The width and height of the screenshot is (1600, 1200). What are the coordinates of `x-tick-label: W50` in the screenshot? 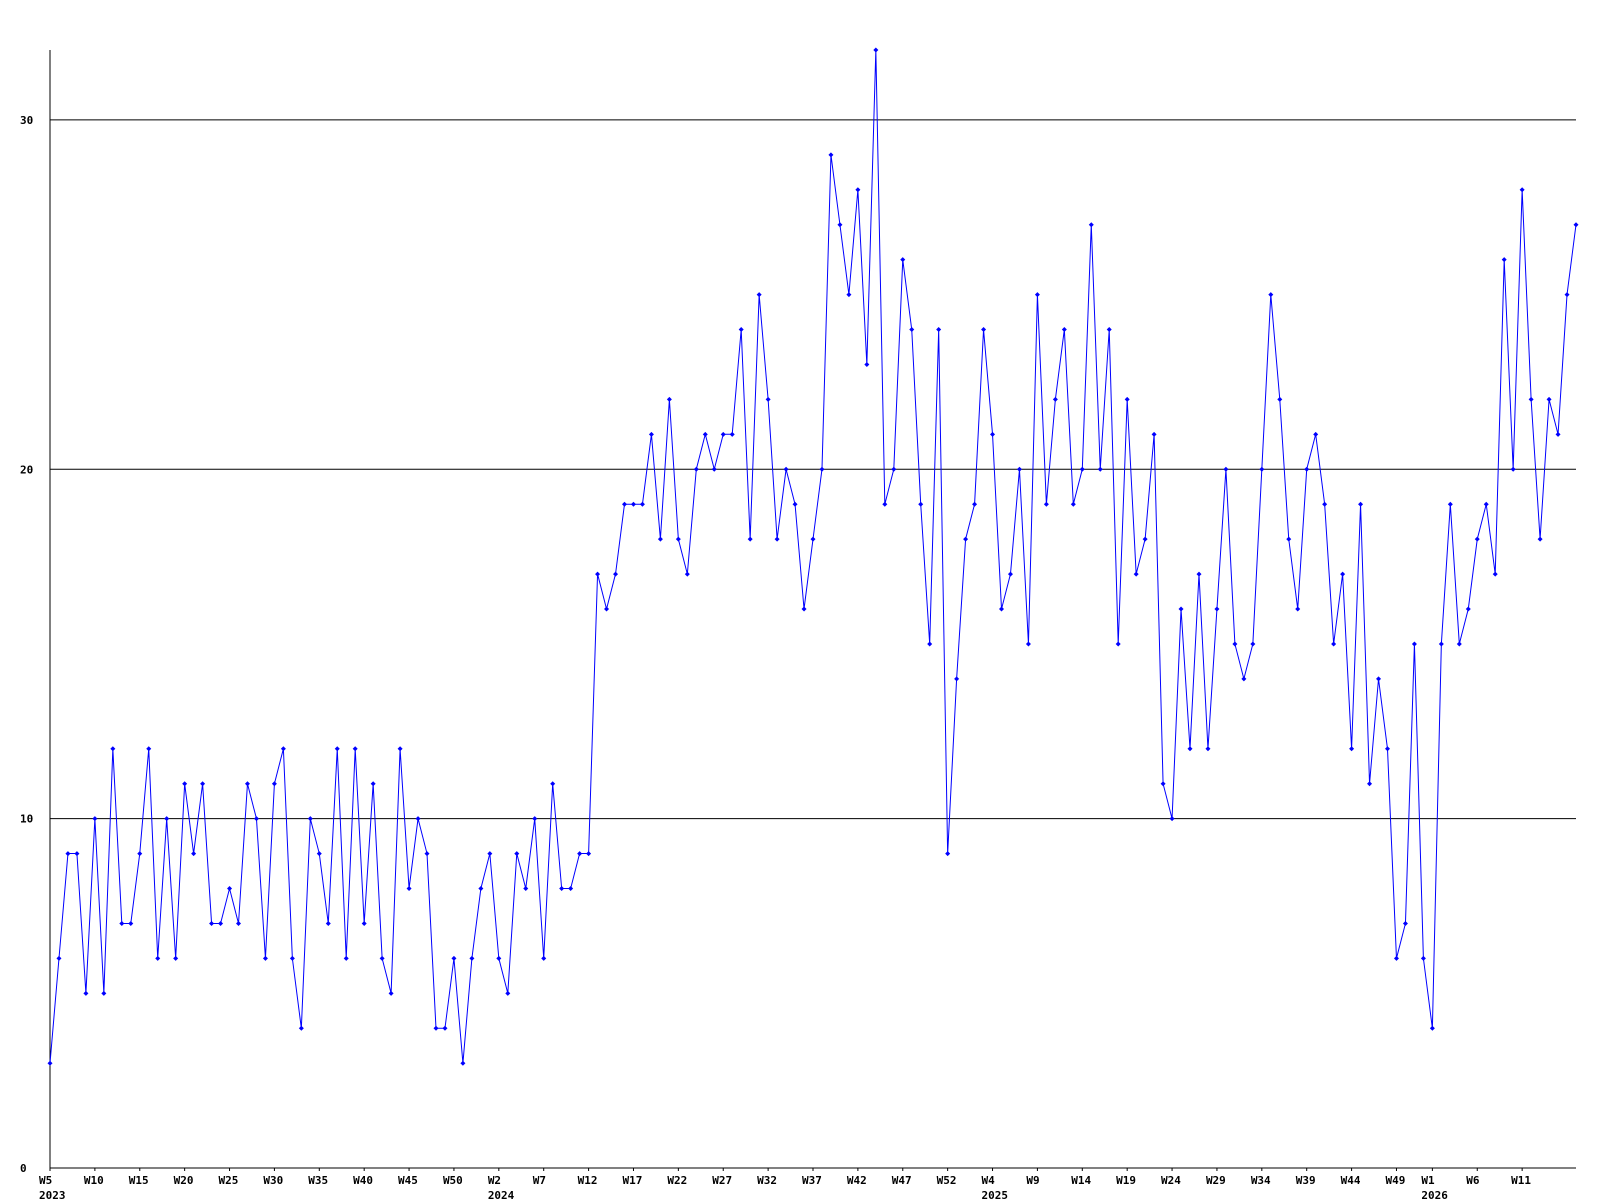 It's located at (453, 1180).